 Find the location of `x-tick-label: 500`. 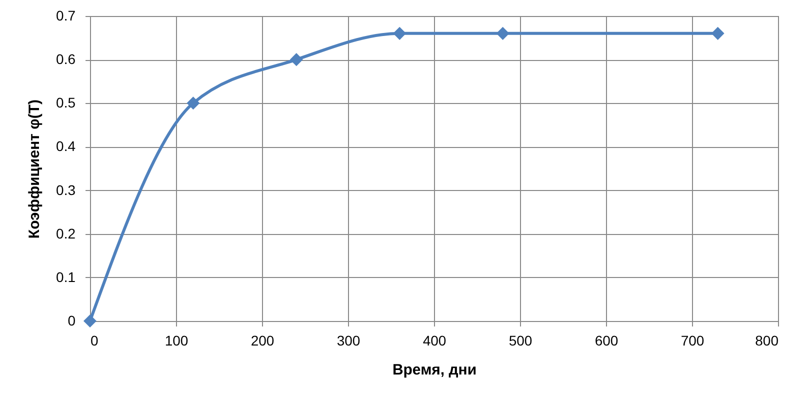

x-tick-label: 500 is located at coordinates (520, 340).